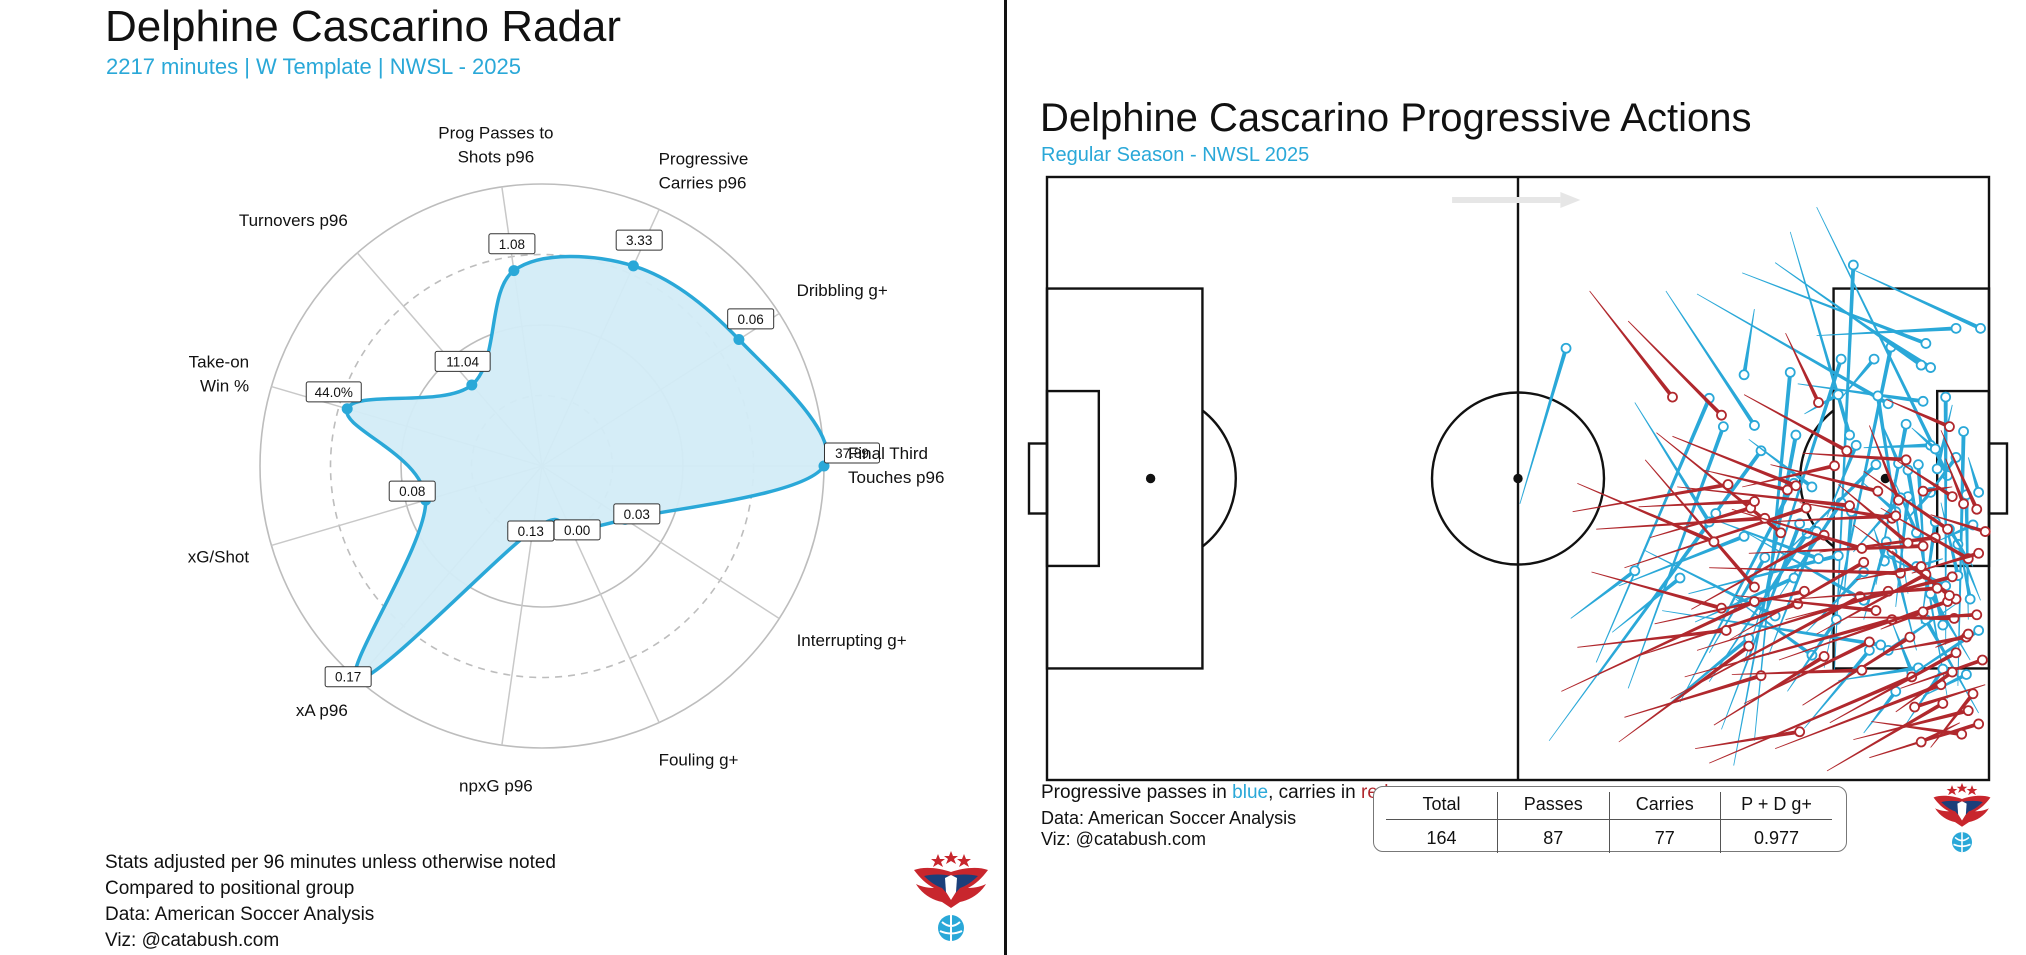 This screenshot has height=955, width=2026. What do you see at coordinates (699, 760) in the screenshot?
I see `radar-axis-label: Fouling g+` at bounding box center [699, 760].